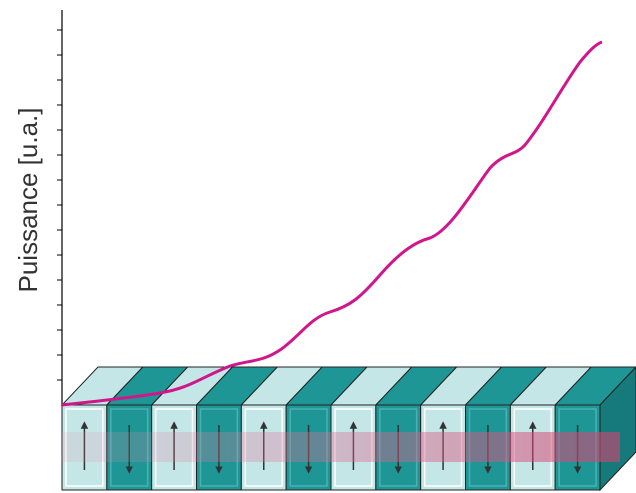 The image size is (636, 493). What do you see at coordinates (59, 205) in the screenshot?
I see `axis-ticks` at bounding box center [59, 205].